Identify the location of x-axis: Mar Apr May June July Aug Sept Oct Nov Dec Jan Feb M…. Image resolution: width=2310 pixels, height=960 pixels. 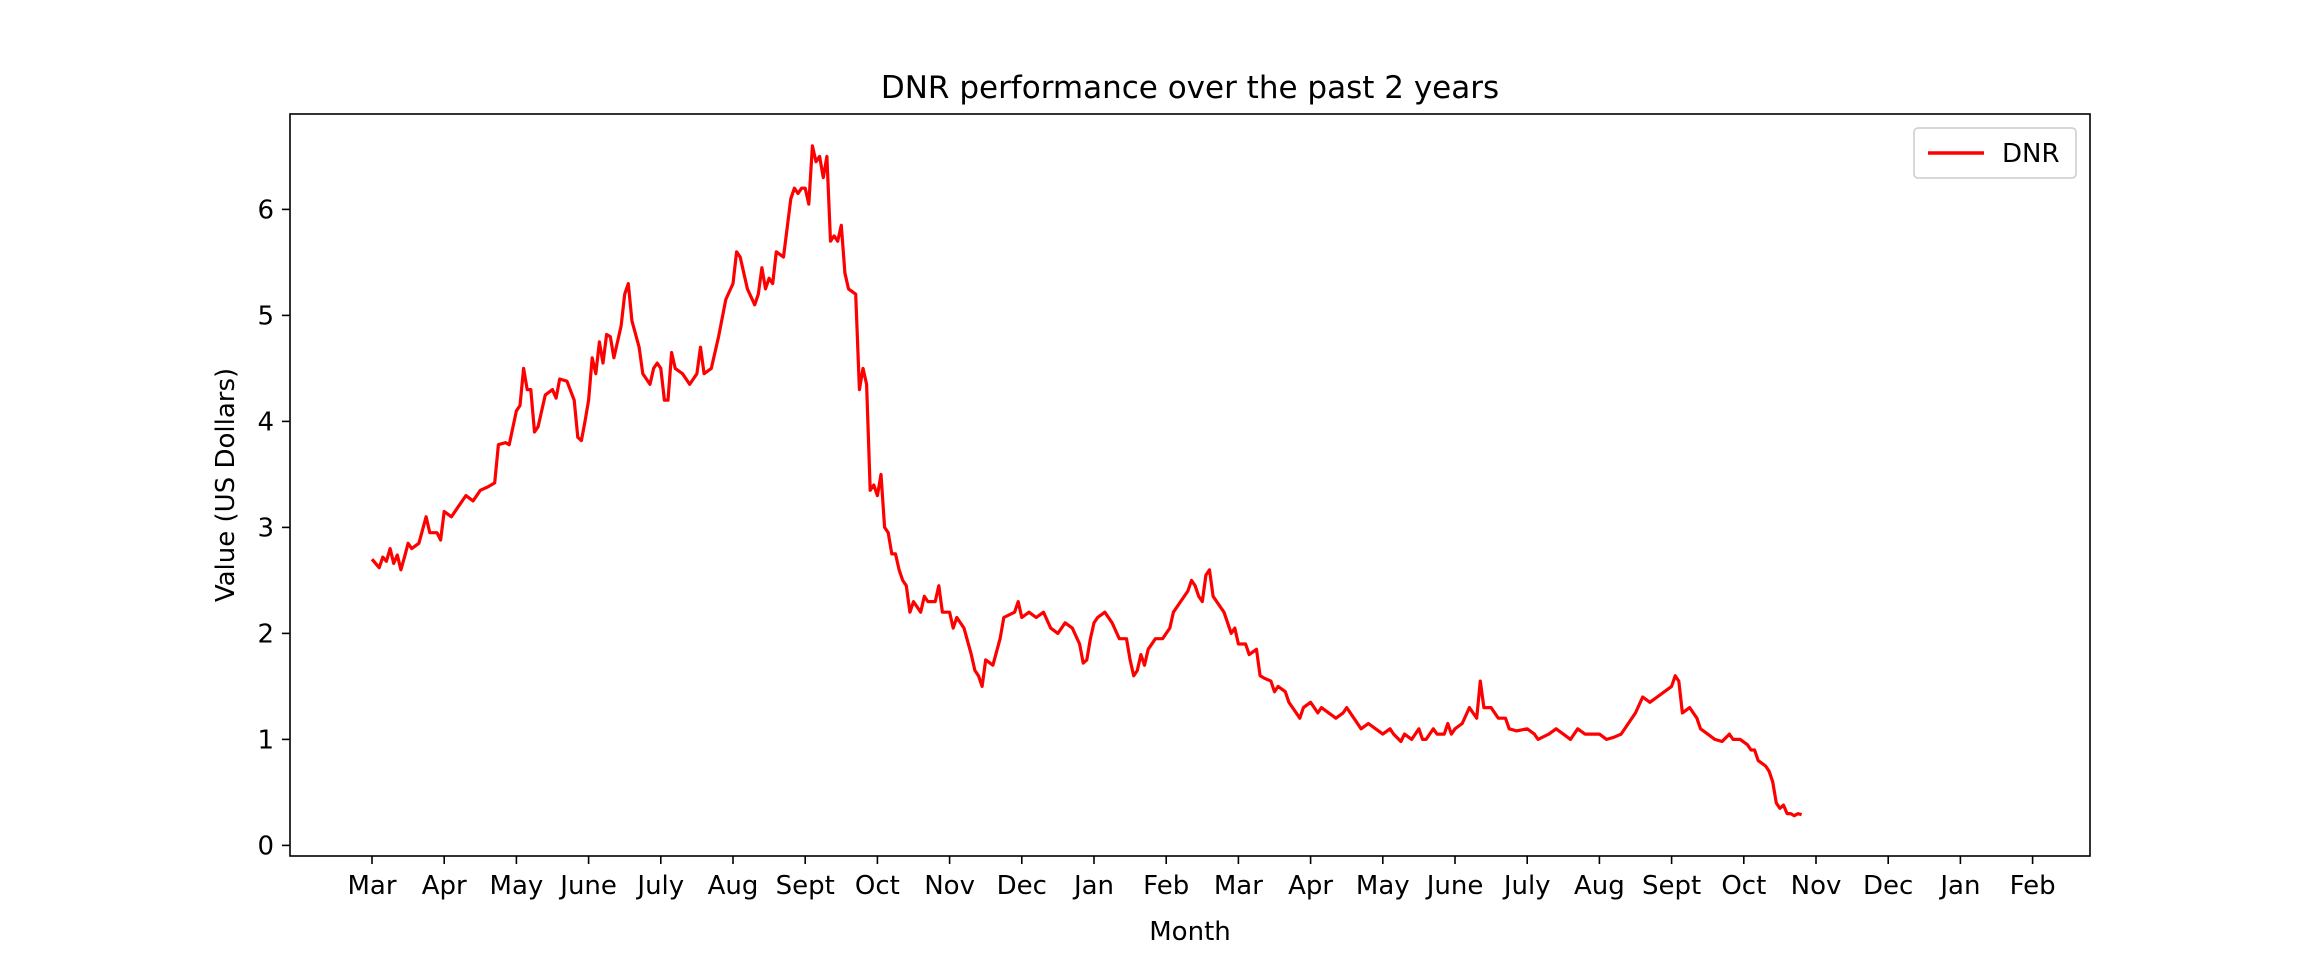
(1201, 878).